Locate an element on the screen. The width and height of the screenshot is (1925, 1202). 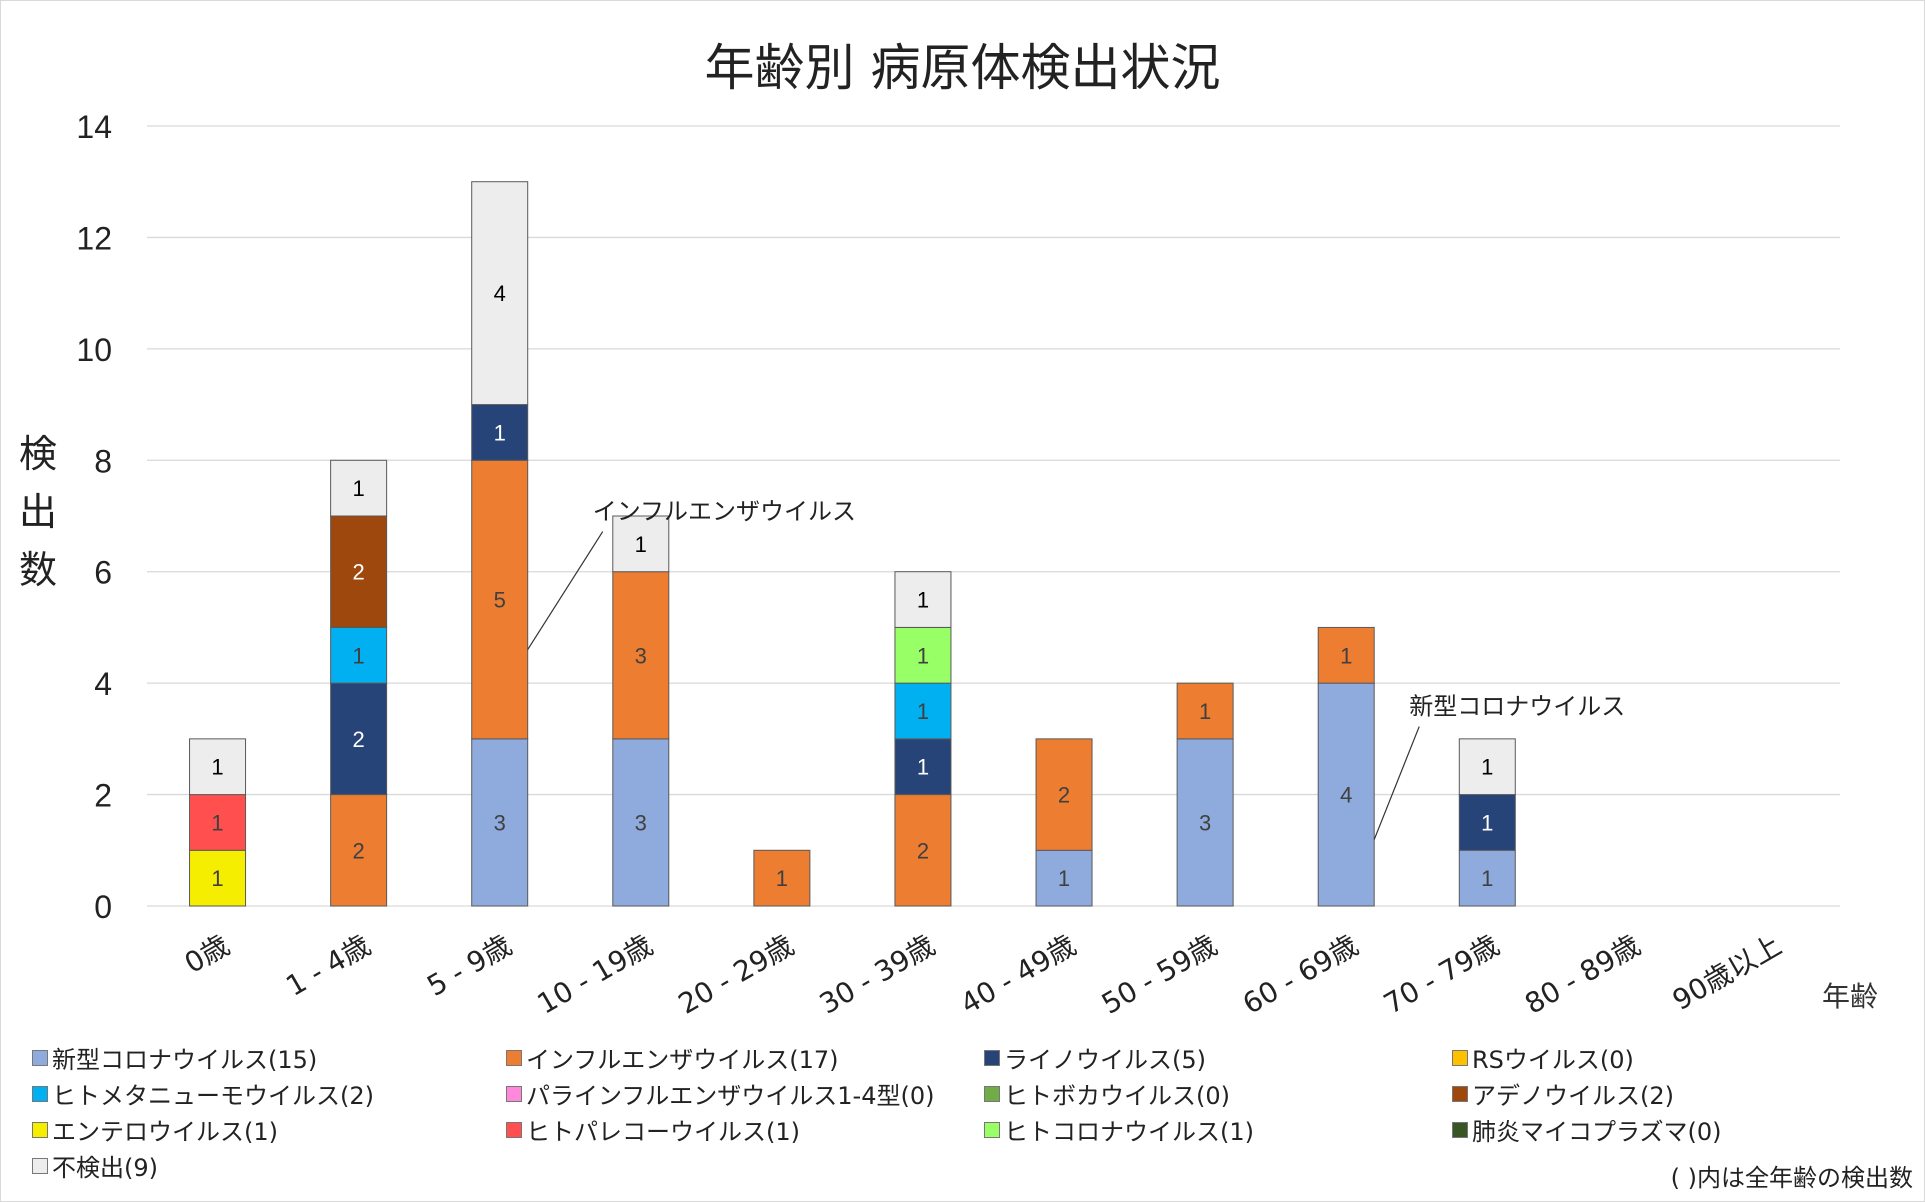
legend-label: ヒトパレコーウイルス(1) is located at coordinates (663, 1132).